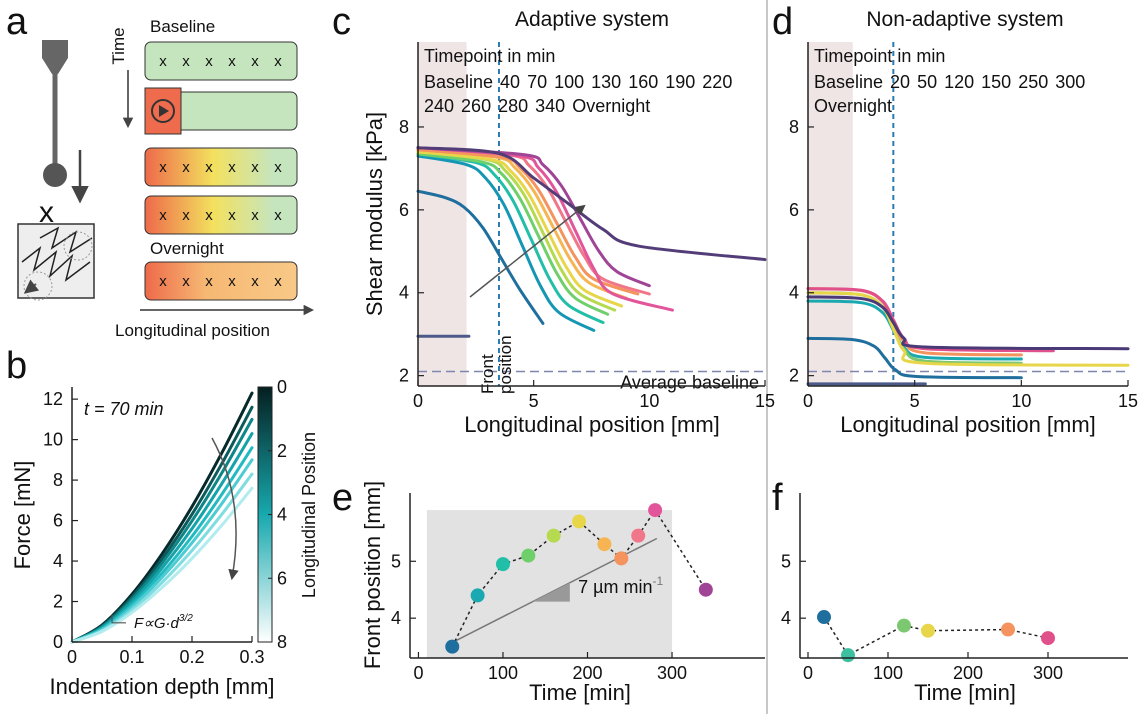 The width and height of the screenshot is (1148, 719). I want to click on legend-entry: 70, so click(537, 82).